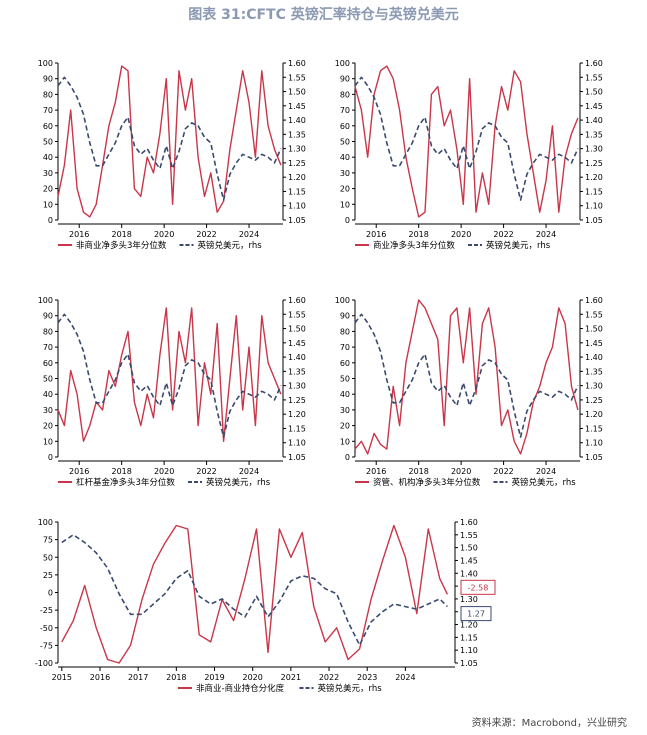 The image size is (647, 735). I want to click on last-value-box-left, so click(478, 587).